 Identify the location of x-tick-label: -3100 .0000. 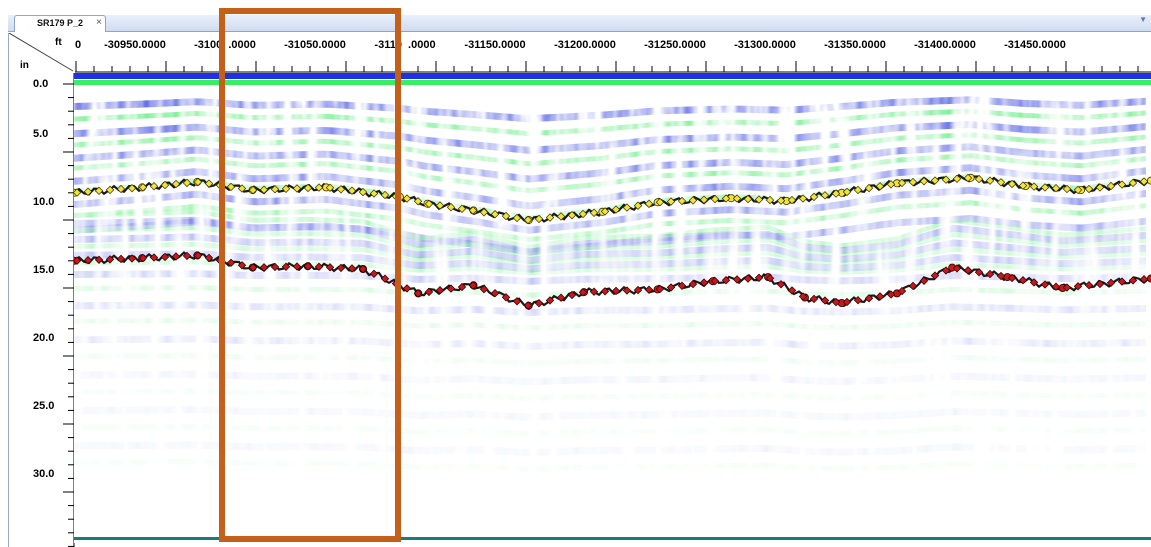
(225, 45).